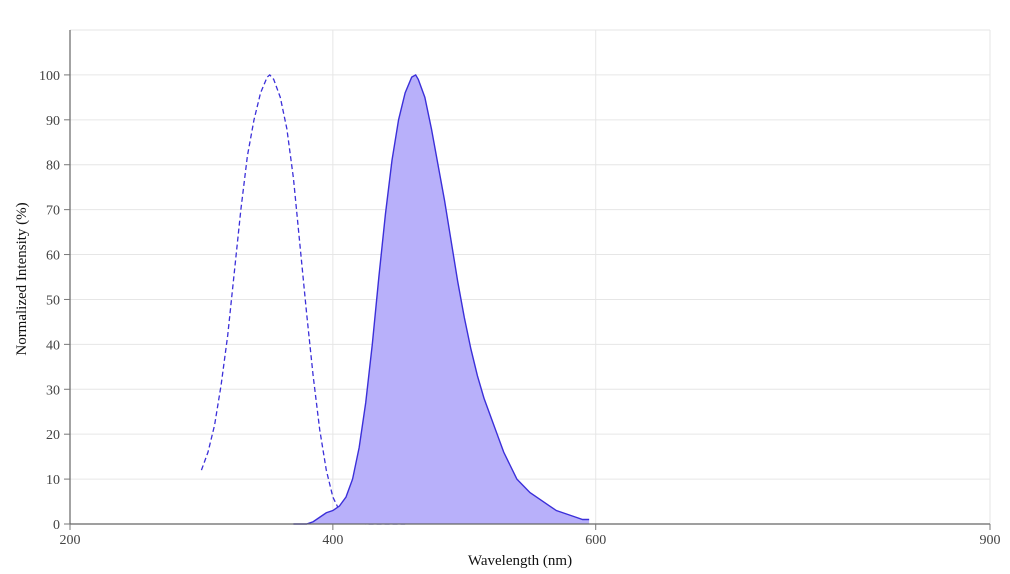  Describe the element at coordinates (332, 540) in the screenshot. I see `x-tick-label: 400` at that location.